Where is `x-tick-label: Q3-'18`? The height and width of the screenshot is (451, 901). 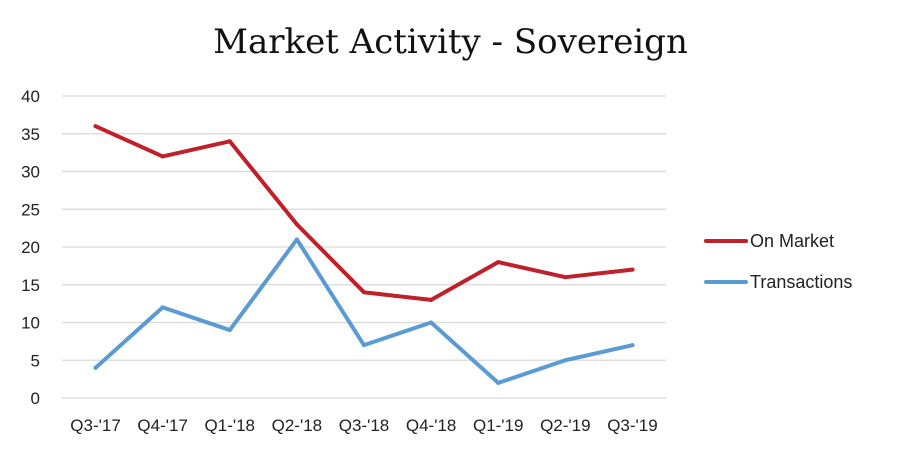
x-tick-label: Q3-'18 is located at coordinates (364, 425).